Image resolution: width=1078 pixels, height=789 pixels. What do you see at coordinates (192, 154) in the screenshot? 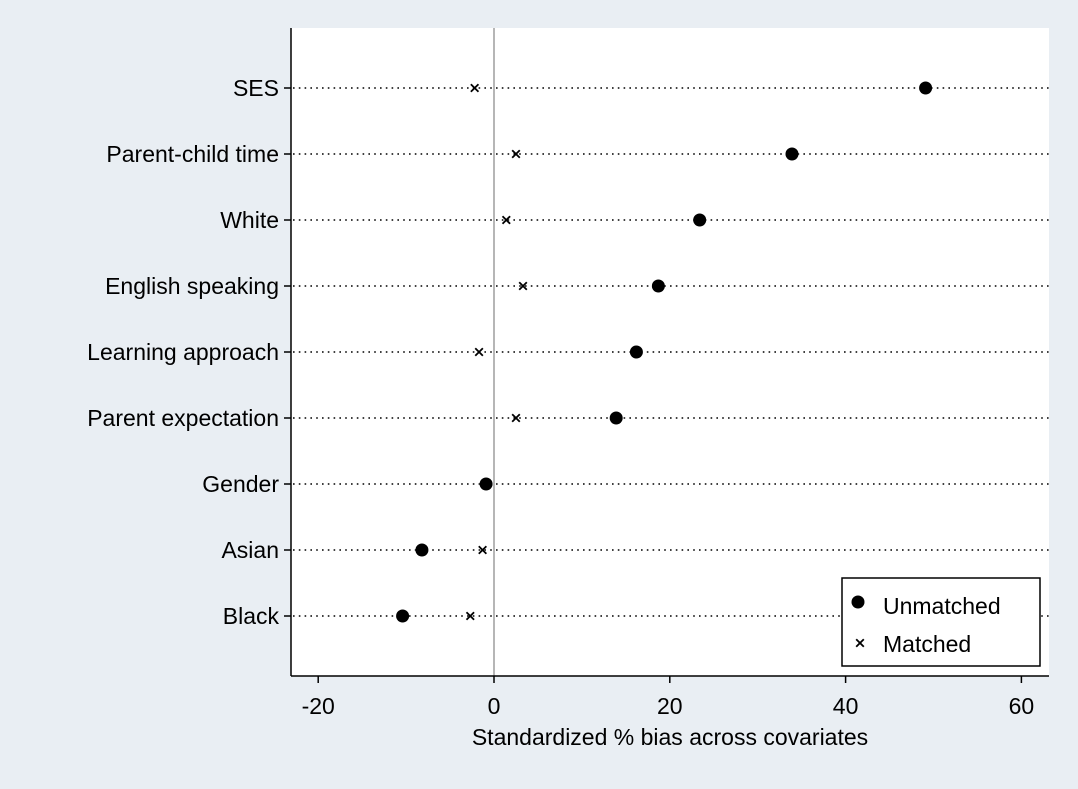
I see `y-tick-label: Parent-child time` at bounding box center [192, 154].